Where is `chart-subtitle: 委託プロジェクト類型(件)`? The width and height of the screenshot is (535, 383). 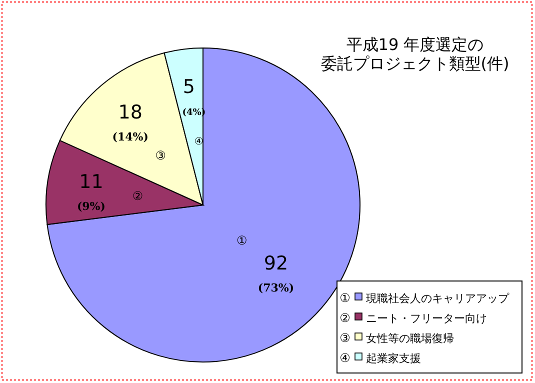
chart-subtitle: 委託プロジェクト類型(件) is located at coordinates (415, 63).